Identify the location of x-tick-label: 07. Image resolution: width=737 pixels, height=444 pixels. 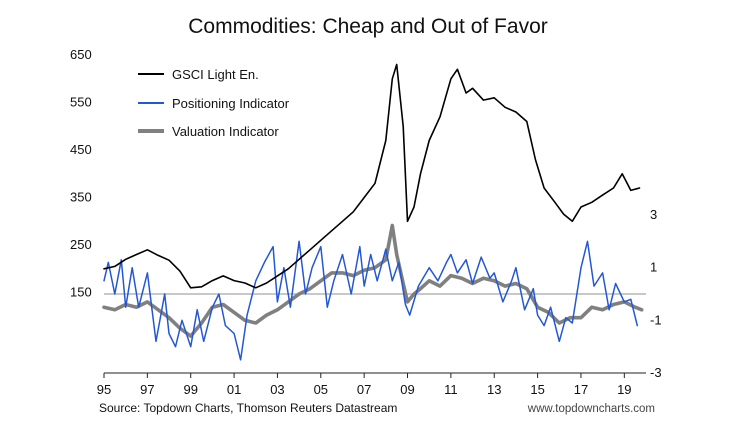
(364, 389).